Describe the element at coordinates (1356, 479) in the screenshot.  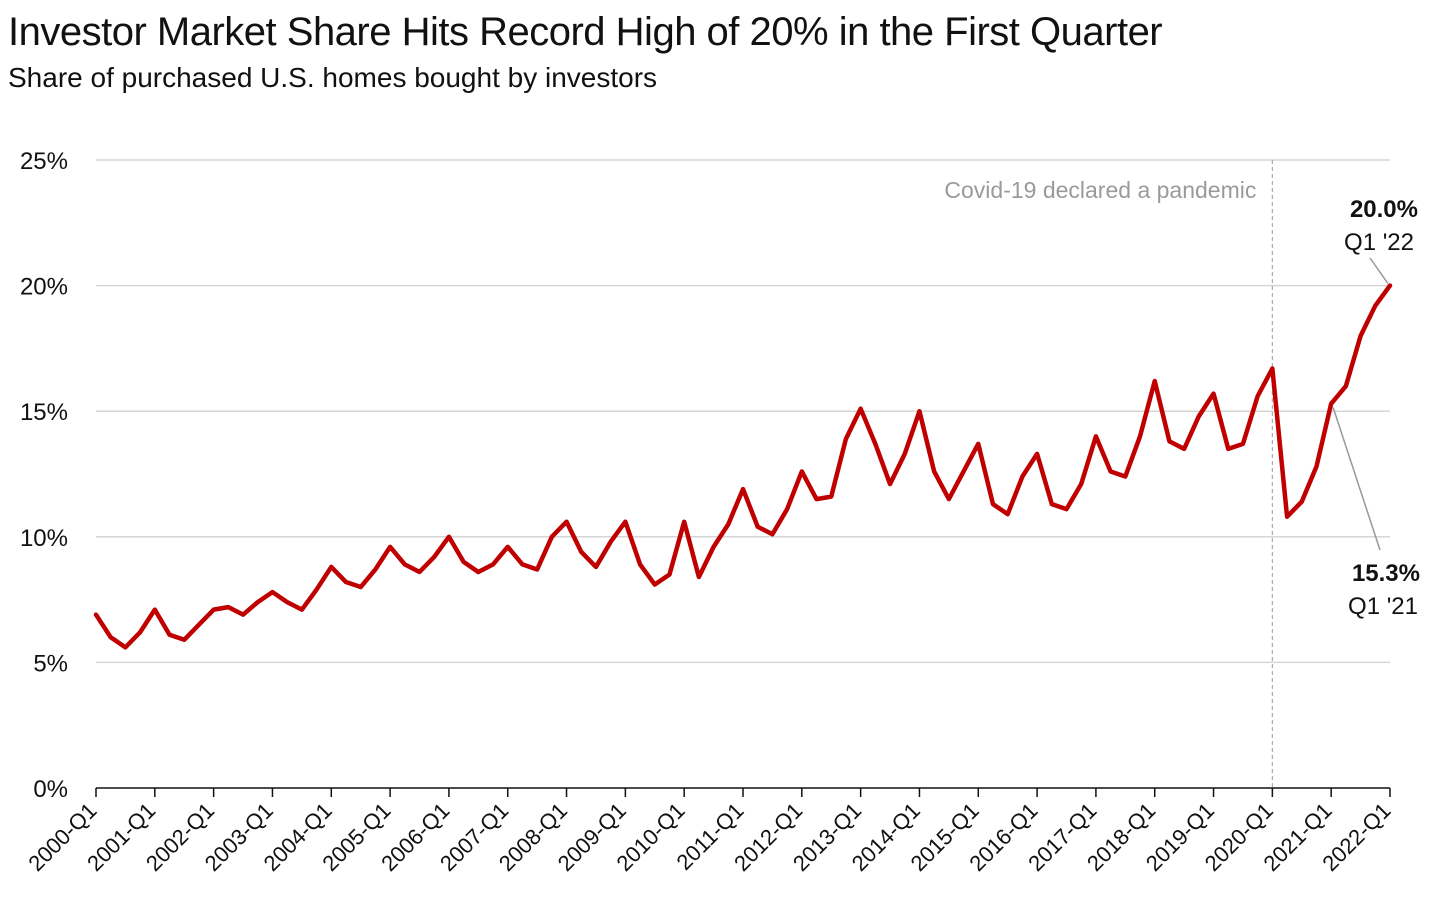
I see `prior-year-leader-line` at that location.